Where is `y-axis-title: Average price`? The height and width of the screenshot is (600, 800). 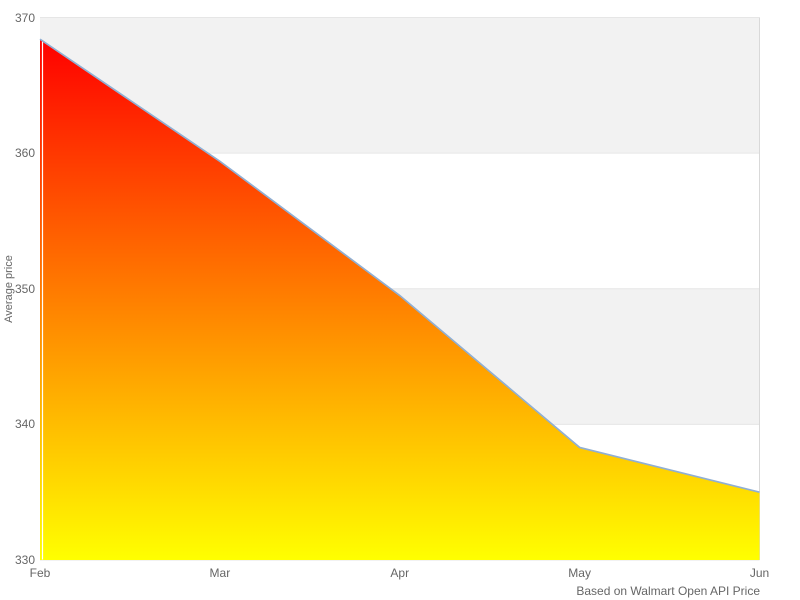 y-axis-title: Average price is located at coordinates (9, 289).